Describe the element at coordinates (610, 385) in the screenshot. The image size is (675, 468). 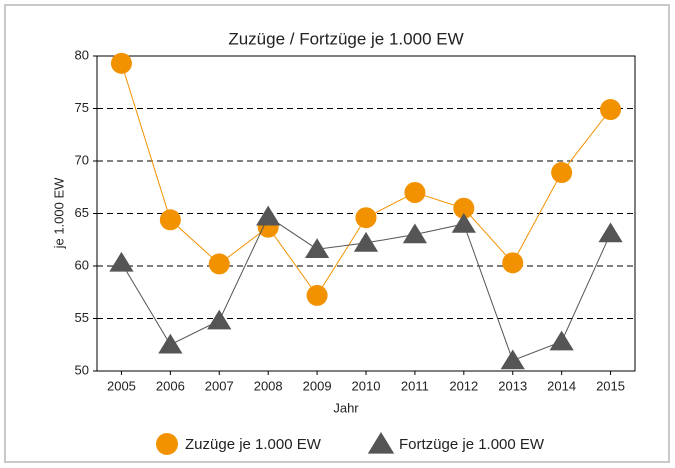
I see `x-tick-label: 2015` at that location.